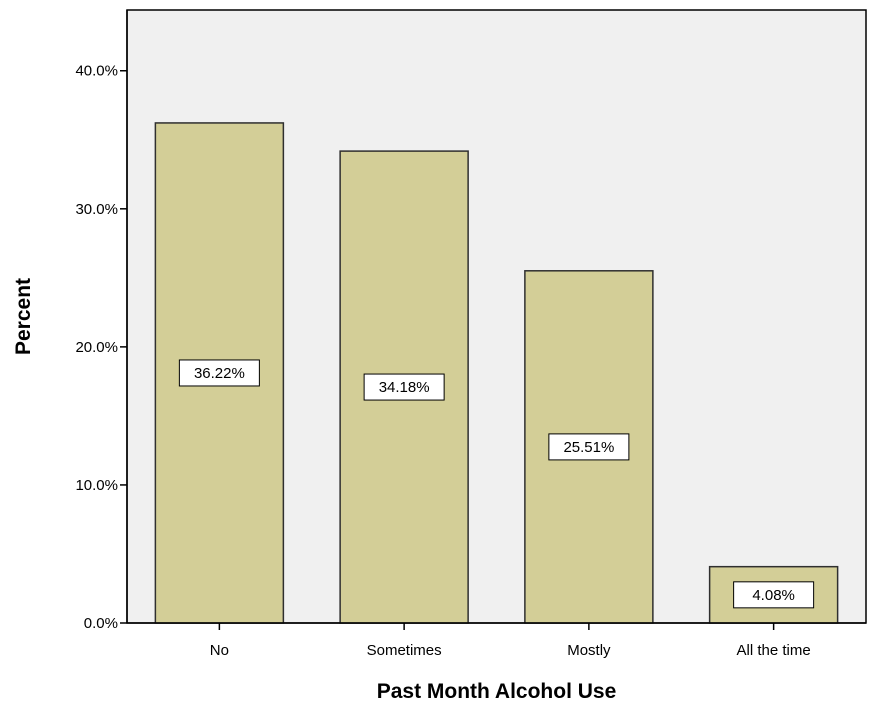 Image resolution: width=878 pixels, height=709 pixels. Describe the element at coordinates (23, 316) in the screenshot. I see `y-axis-title: Percent` at that location.